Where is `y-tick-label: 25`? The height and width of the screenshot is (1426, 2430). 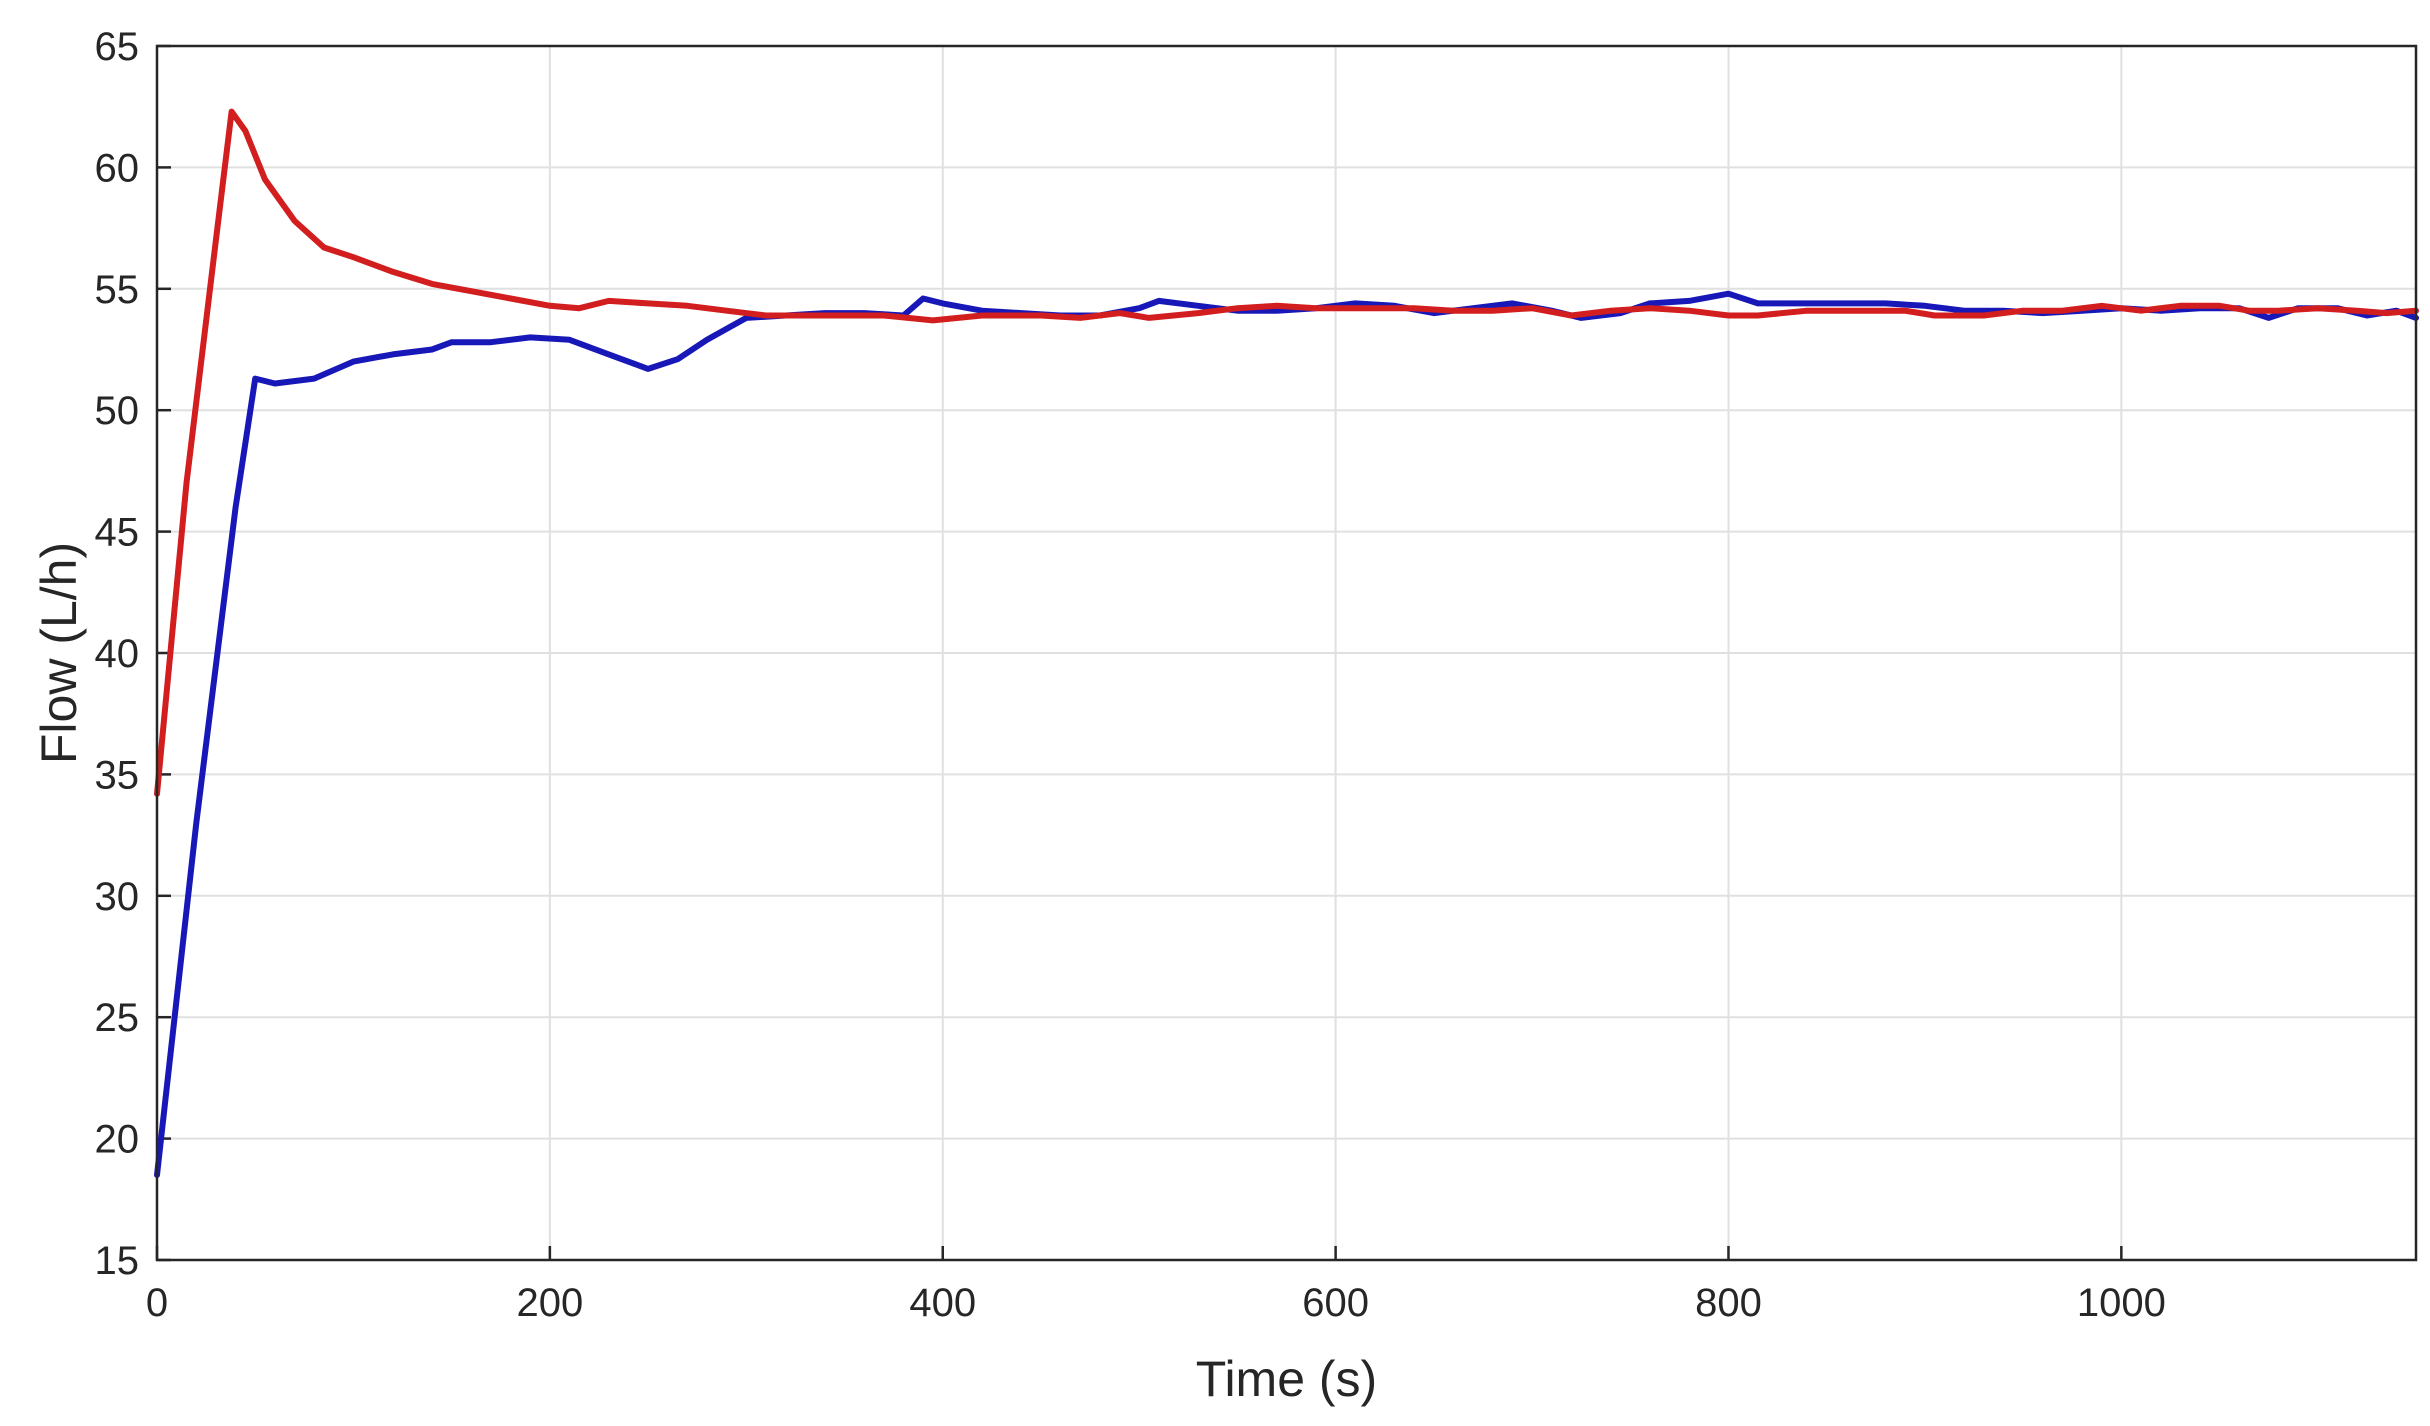
y-tick-label: 25 is located at coordinates (117, 1018).